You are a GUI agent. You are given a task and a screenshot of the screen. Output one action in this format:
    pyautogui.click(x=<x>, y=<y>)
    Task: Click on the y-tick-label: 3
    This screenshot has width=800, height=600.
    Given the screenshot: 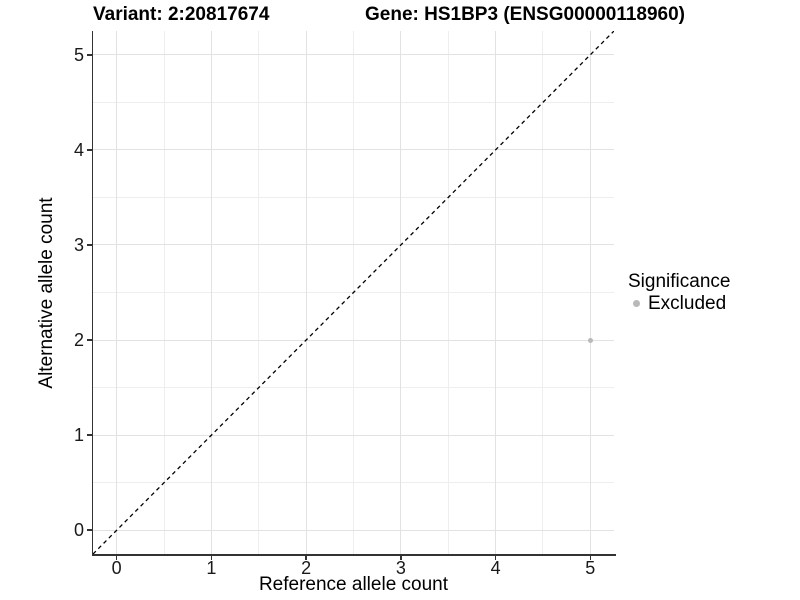 What is the action you would take?
    pyautogui.click(x=78, y=244)
    